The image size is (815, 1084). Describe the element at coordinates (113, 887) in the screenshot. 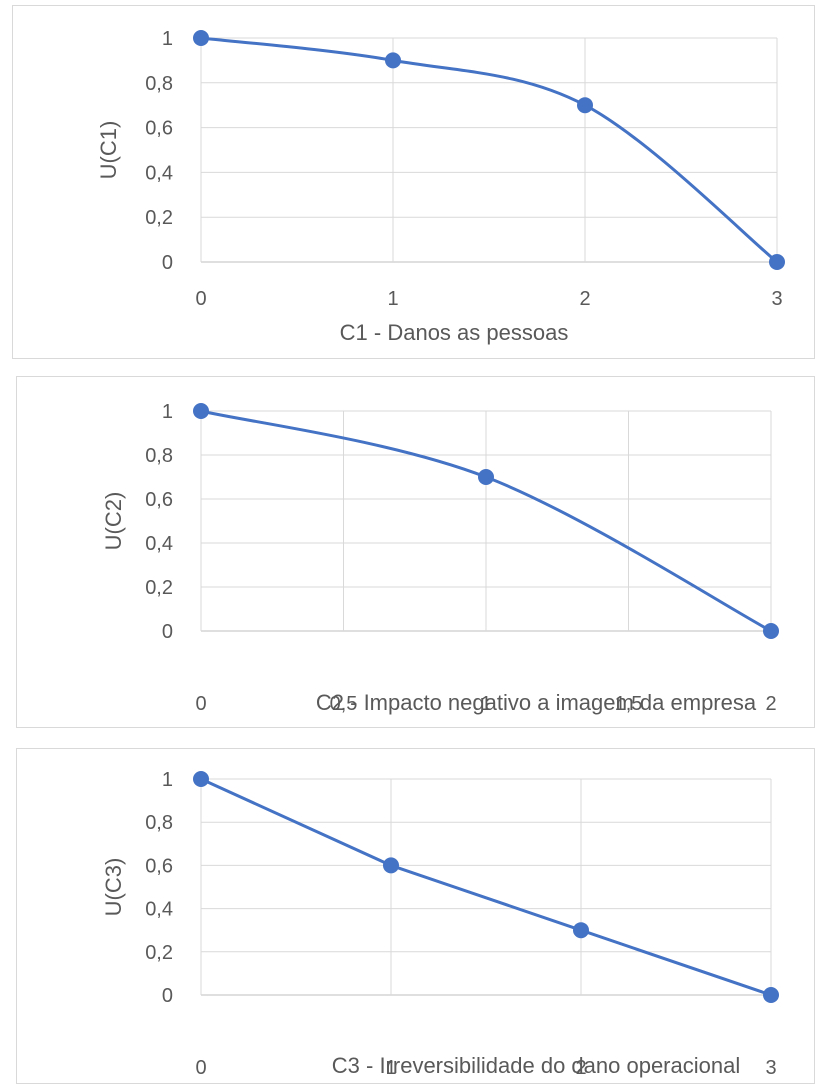

I see `chart3-y-axis-title: U(C3)` at that location.